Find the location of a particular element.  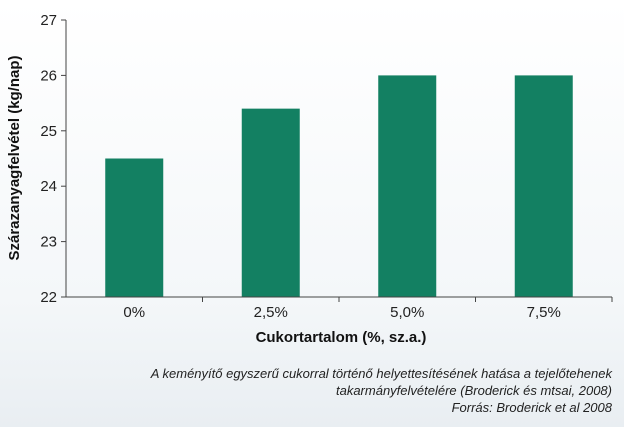

x-tick-label: 5,0% is located at coordinates (407, 312).